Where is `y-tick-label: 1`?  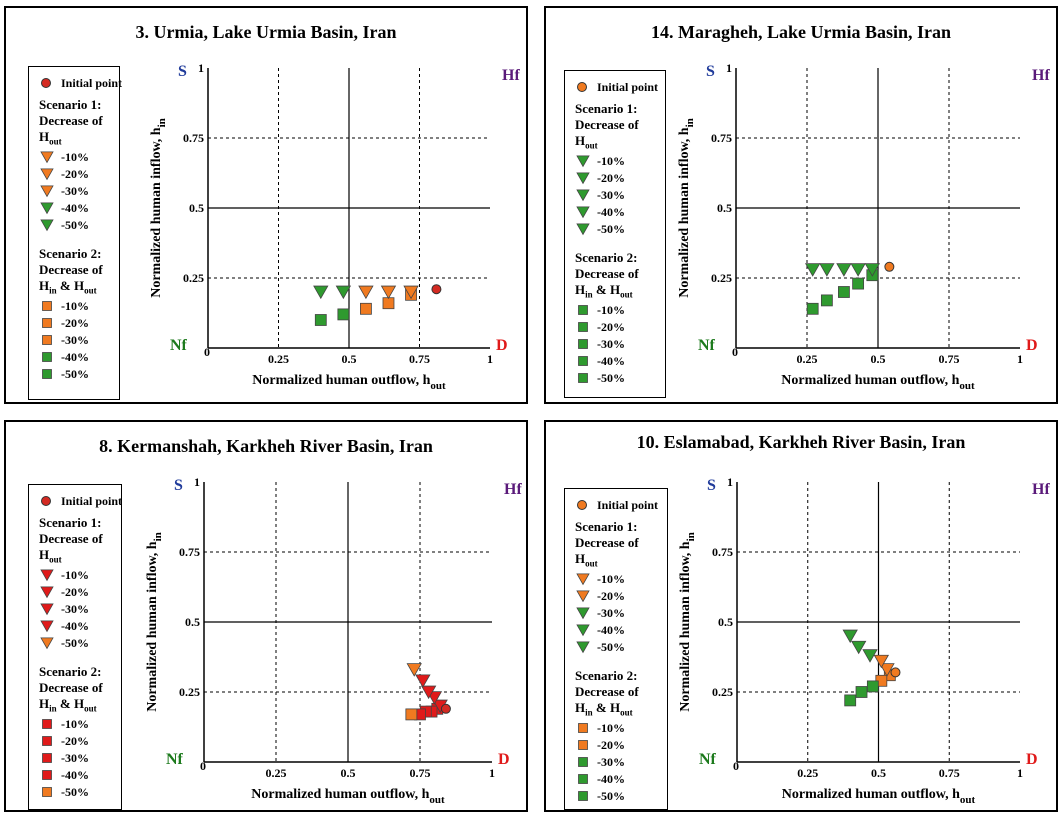 y-tick-label: 1 is located at coordinates (201, 68).